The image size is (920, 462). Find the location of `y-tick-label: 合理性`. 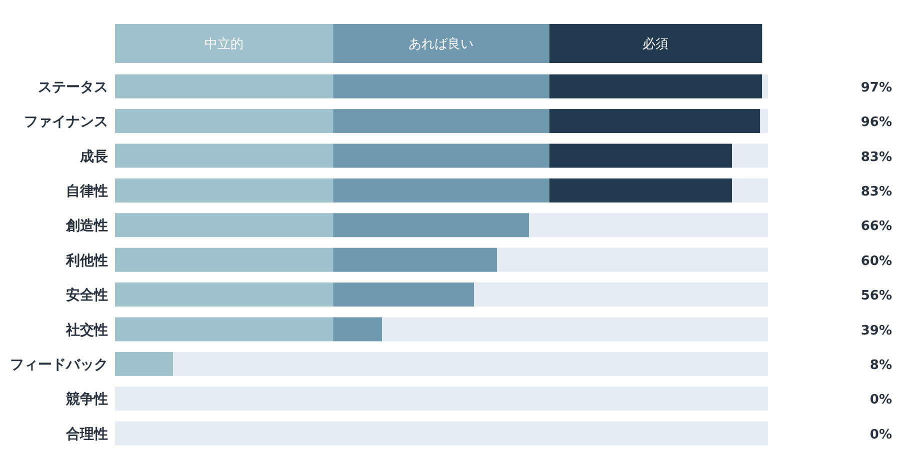

y-tick-label: 合理性 is located at coordinates (86, 434).